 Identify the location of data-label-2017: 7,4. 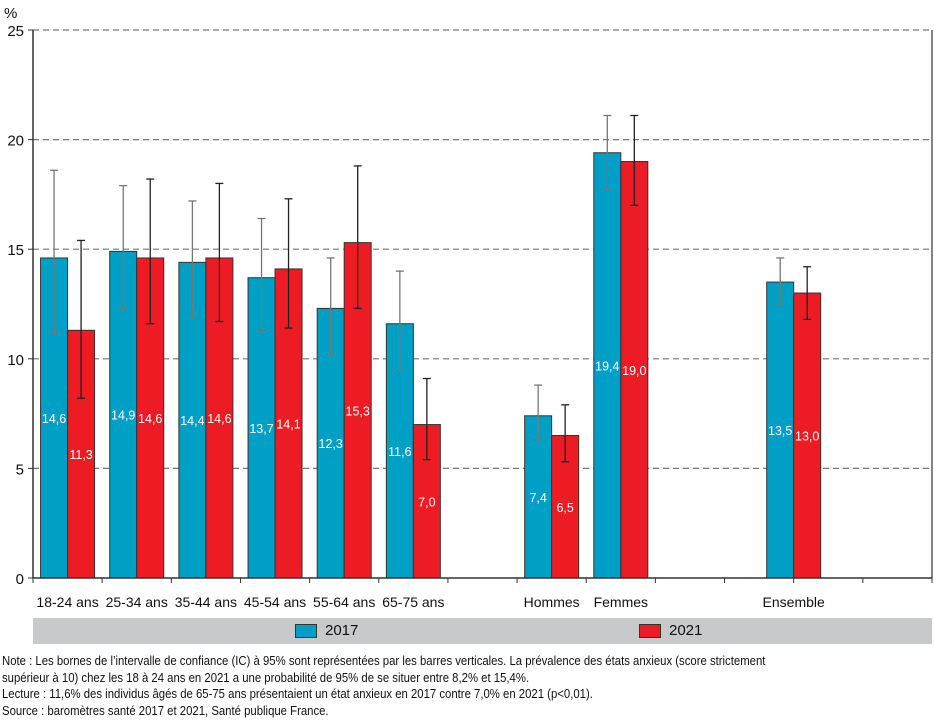
(537, 498).